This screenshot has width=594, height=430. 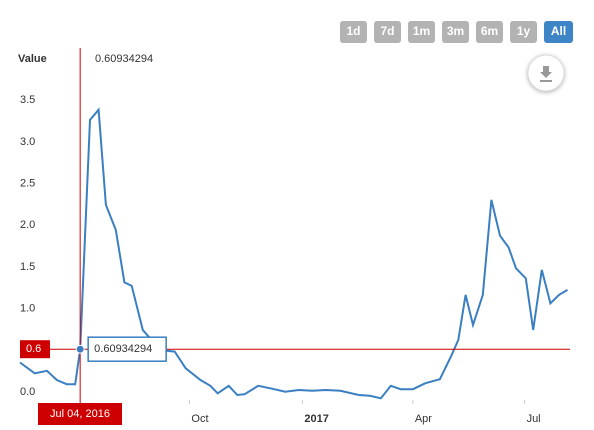 I want to click on y-tick-label: 3.0, so click(x=27, y=142).